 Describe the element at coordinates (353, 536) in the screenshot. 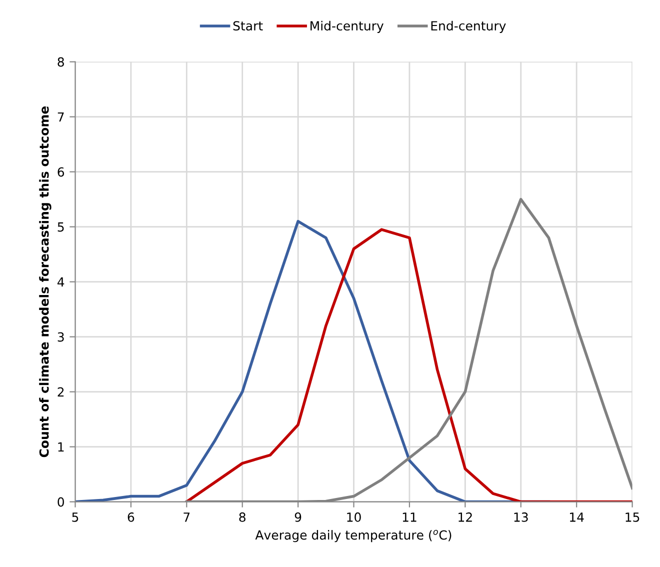

I see `x-axis-title: Average daily temperature ($^{o}$C)` at that location.